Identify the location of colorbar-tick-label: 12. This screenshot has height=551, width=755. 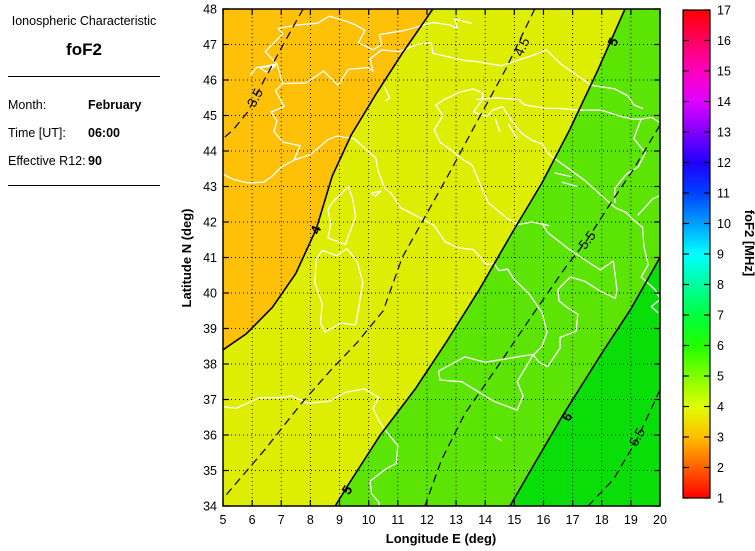
(724, 163).